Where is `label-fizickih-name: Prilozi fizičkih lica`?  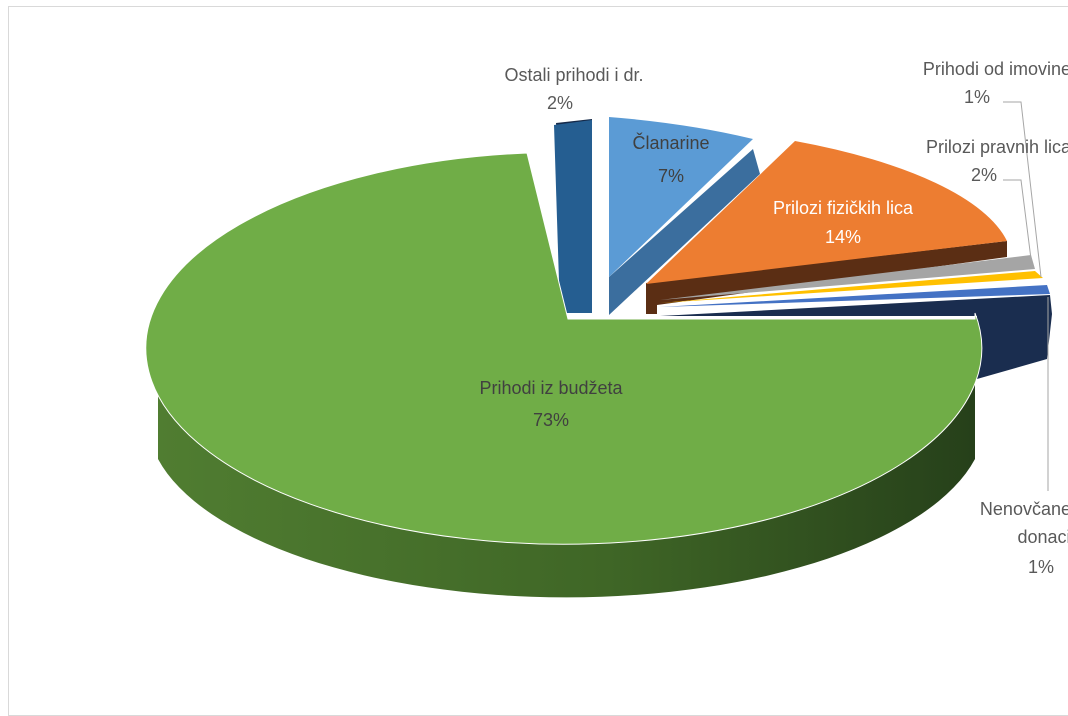
label-fizickih-name: Prilozi fizičkih lica is located at coordinates (843, 208).